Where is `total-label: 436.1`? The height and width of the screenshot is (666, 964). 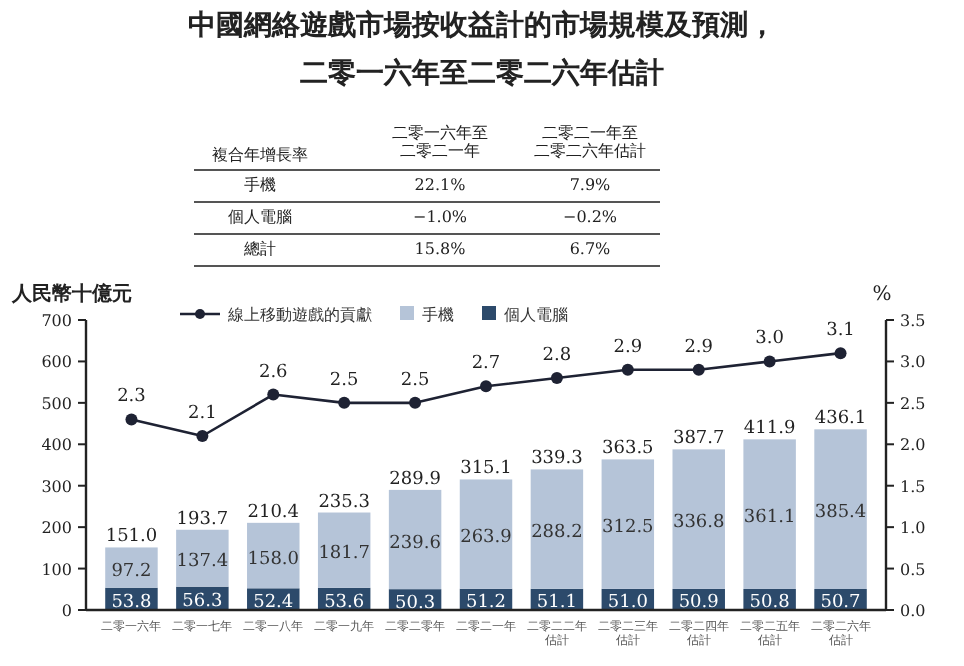
total-label: 436.1 is located at coordinates (840, 419).